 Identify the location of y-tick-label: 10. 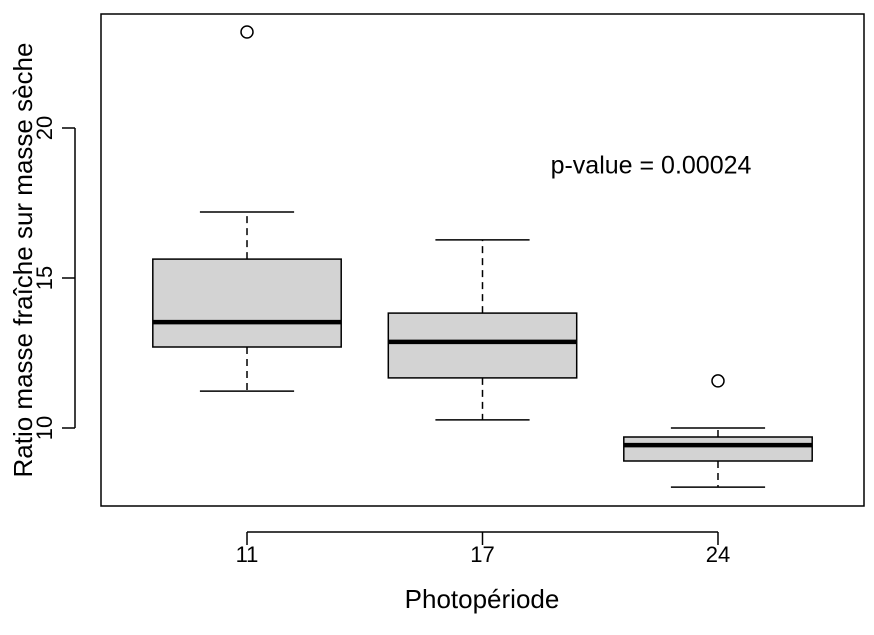
(44, 428).